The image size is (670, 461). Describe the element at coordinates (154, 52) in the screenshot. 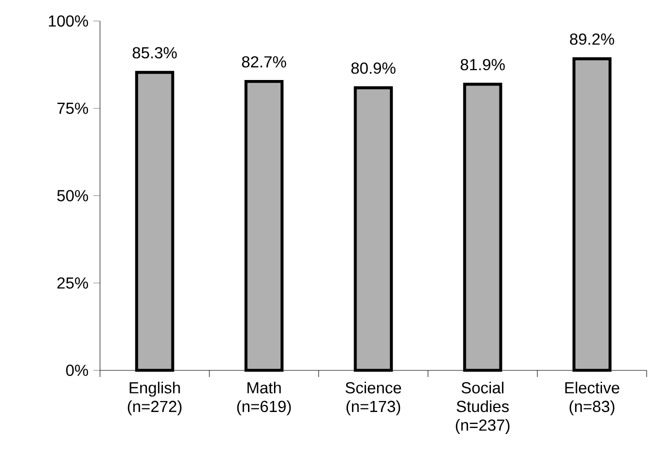

I see `data-label: 85.3%` at that location.